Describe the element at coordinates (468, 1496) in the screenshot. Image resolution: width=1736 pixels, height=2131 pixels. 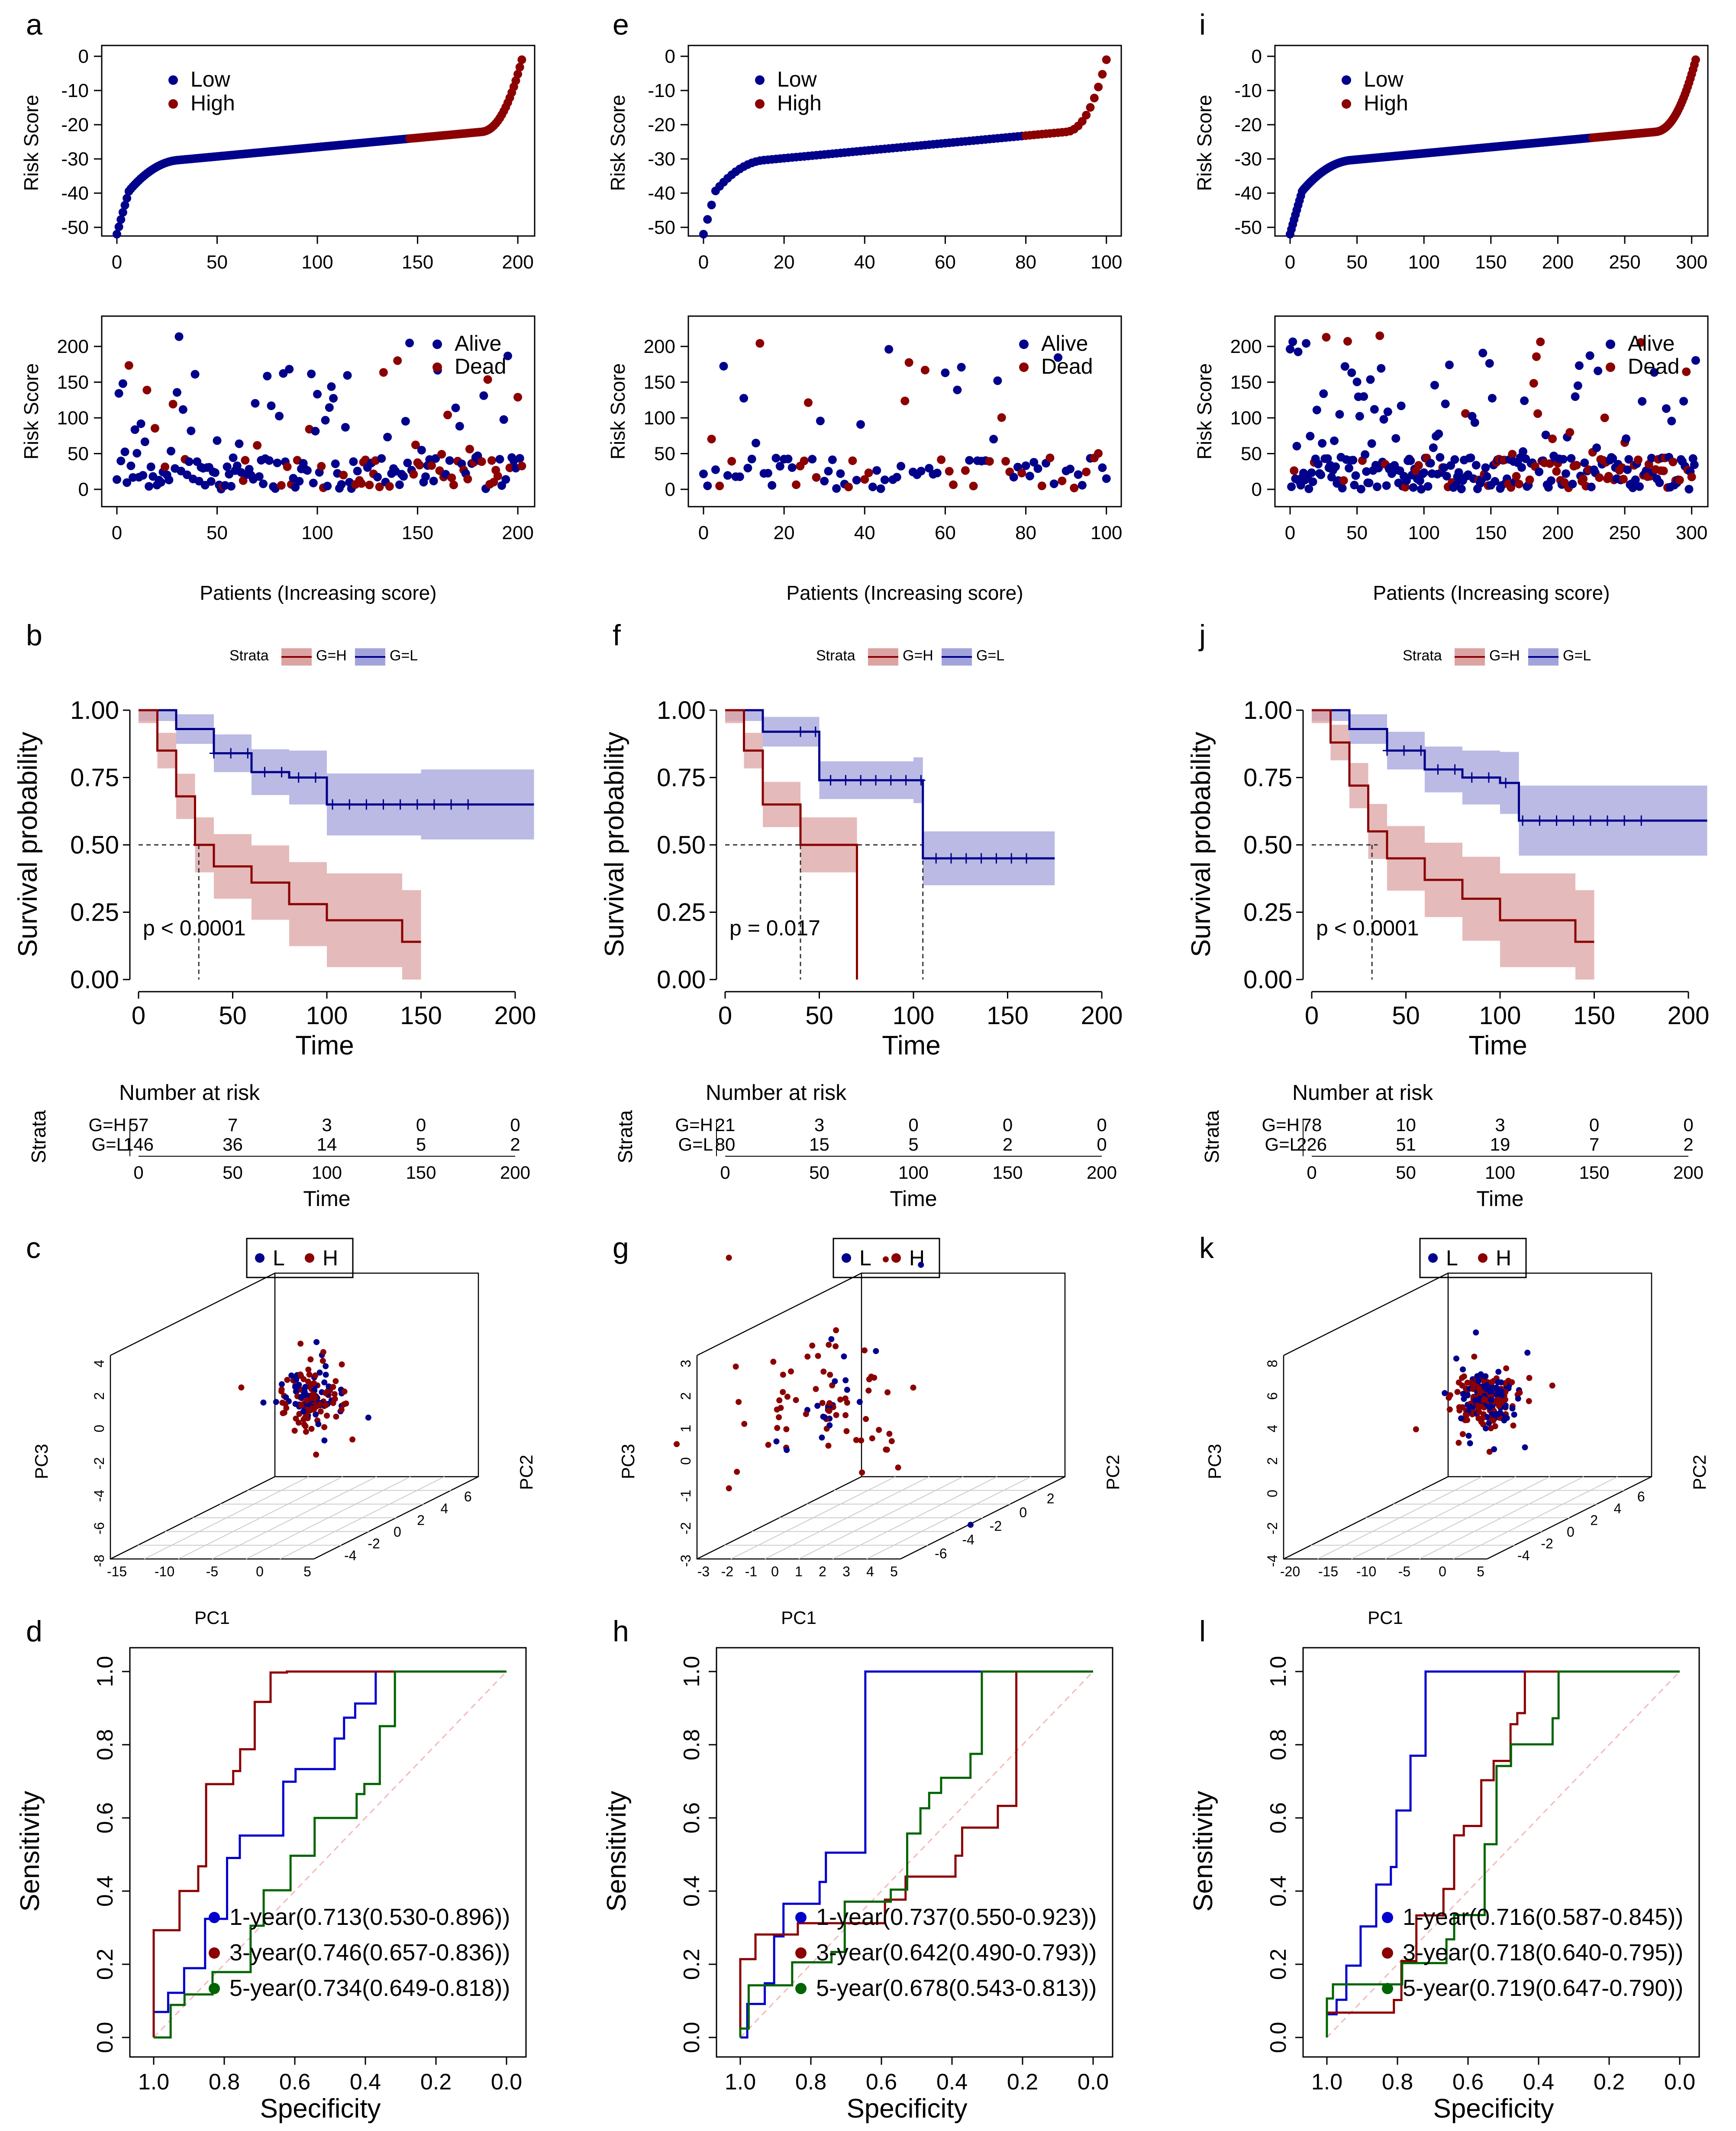
I see `pca-y-tick: 6` at that location.